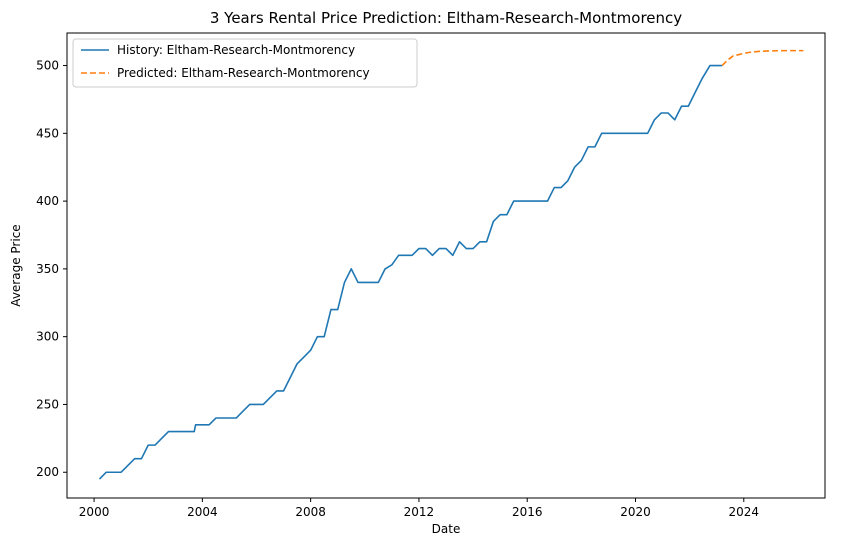  What do you see at coordinates (419, 512) in the screenshot?
I see `x-tick-label: 2012` at bounding box center [419, 512].